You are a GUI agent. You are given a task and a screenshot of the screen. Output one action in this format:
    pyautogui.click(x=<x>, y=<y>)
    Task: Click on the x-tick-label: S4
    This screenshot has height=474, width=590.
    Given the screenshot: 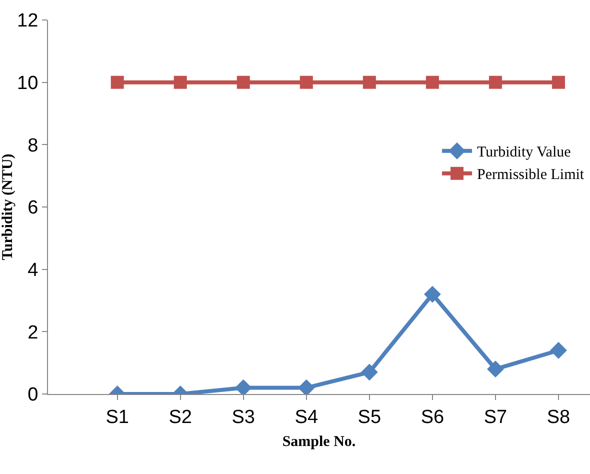 What is the action you would take?
    pyautogui.click(x=306, y=417)
    